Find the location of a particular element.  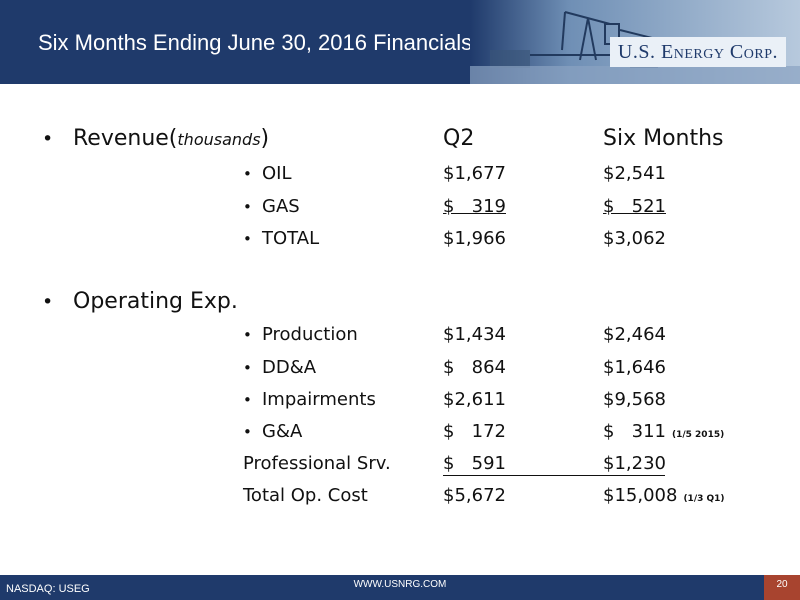

table-row: • DD&A $ 864 $1,646 is located at coordinates (400, 368).